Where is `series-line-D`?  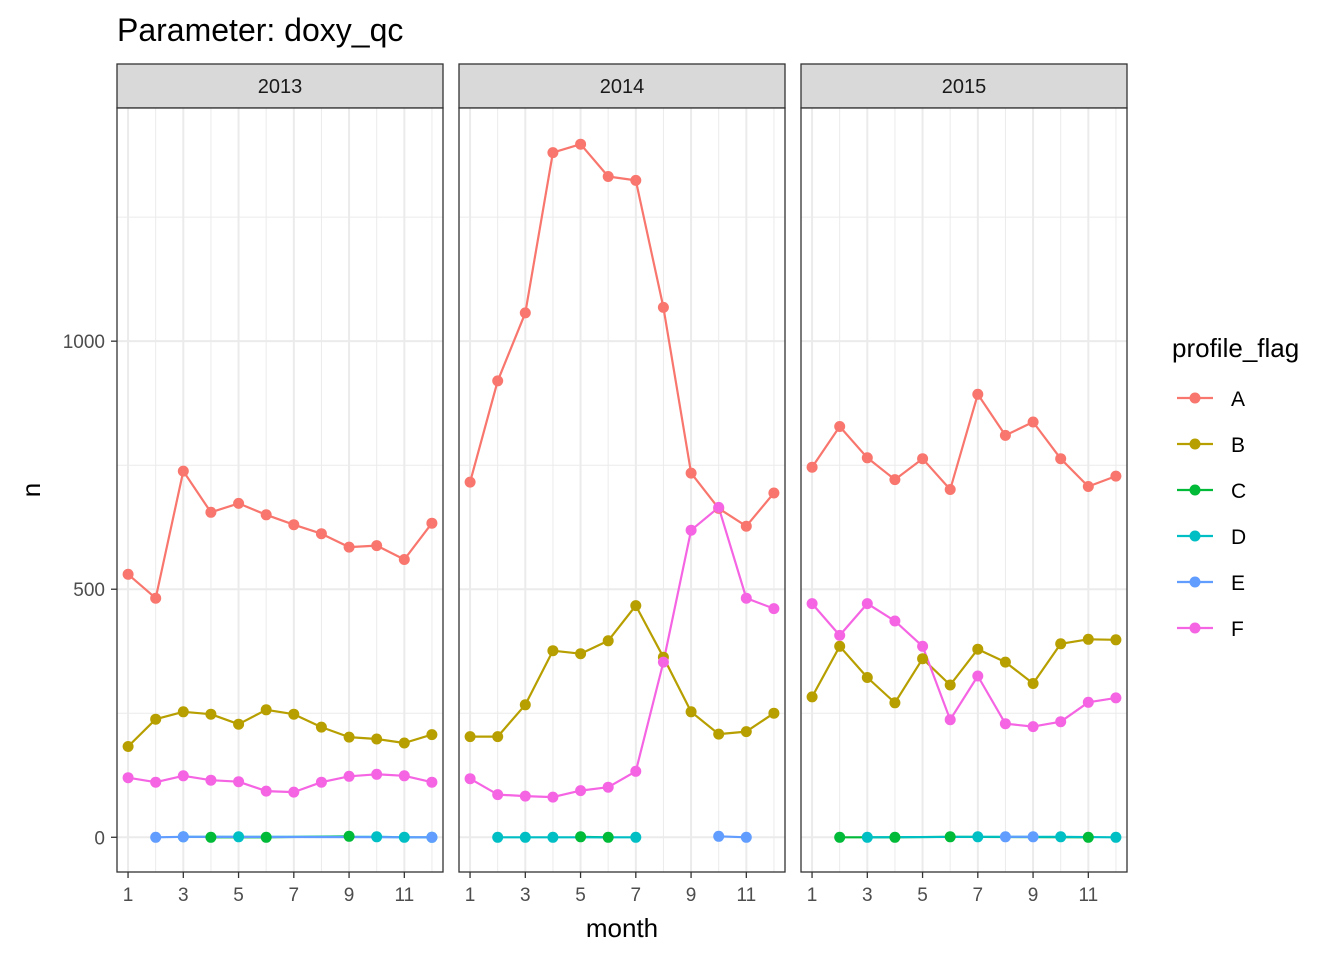
series-line-D is located at coordinates (991, 837).